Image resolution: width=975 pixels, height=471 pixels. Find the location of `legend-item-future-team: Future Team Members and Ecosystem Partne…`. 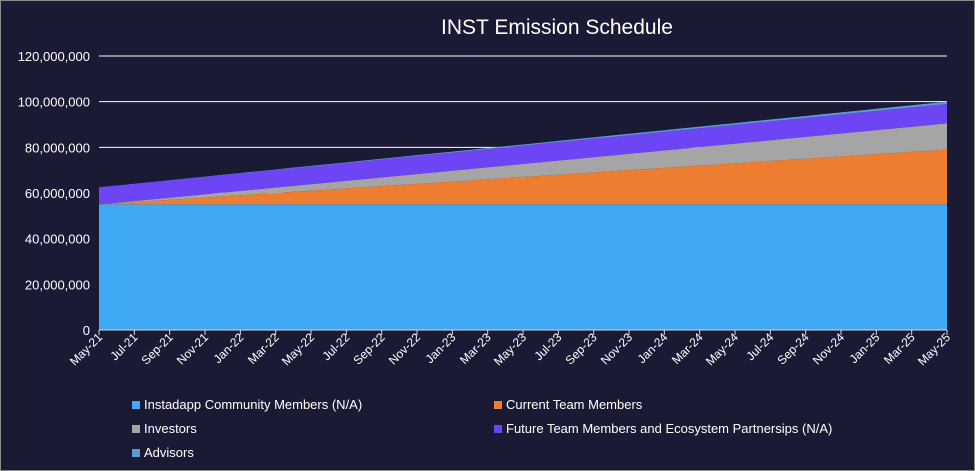

legend-item-future-team: Future Team Members and Ecosystem Partne… is located at coordinates (663, 428).